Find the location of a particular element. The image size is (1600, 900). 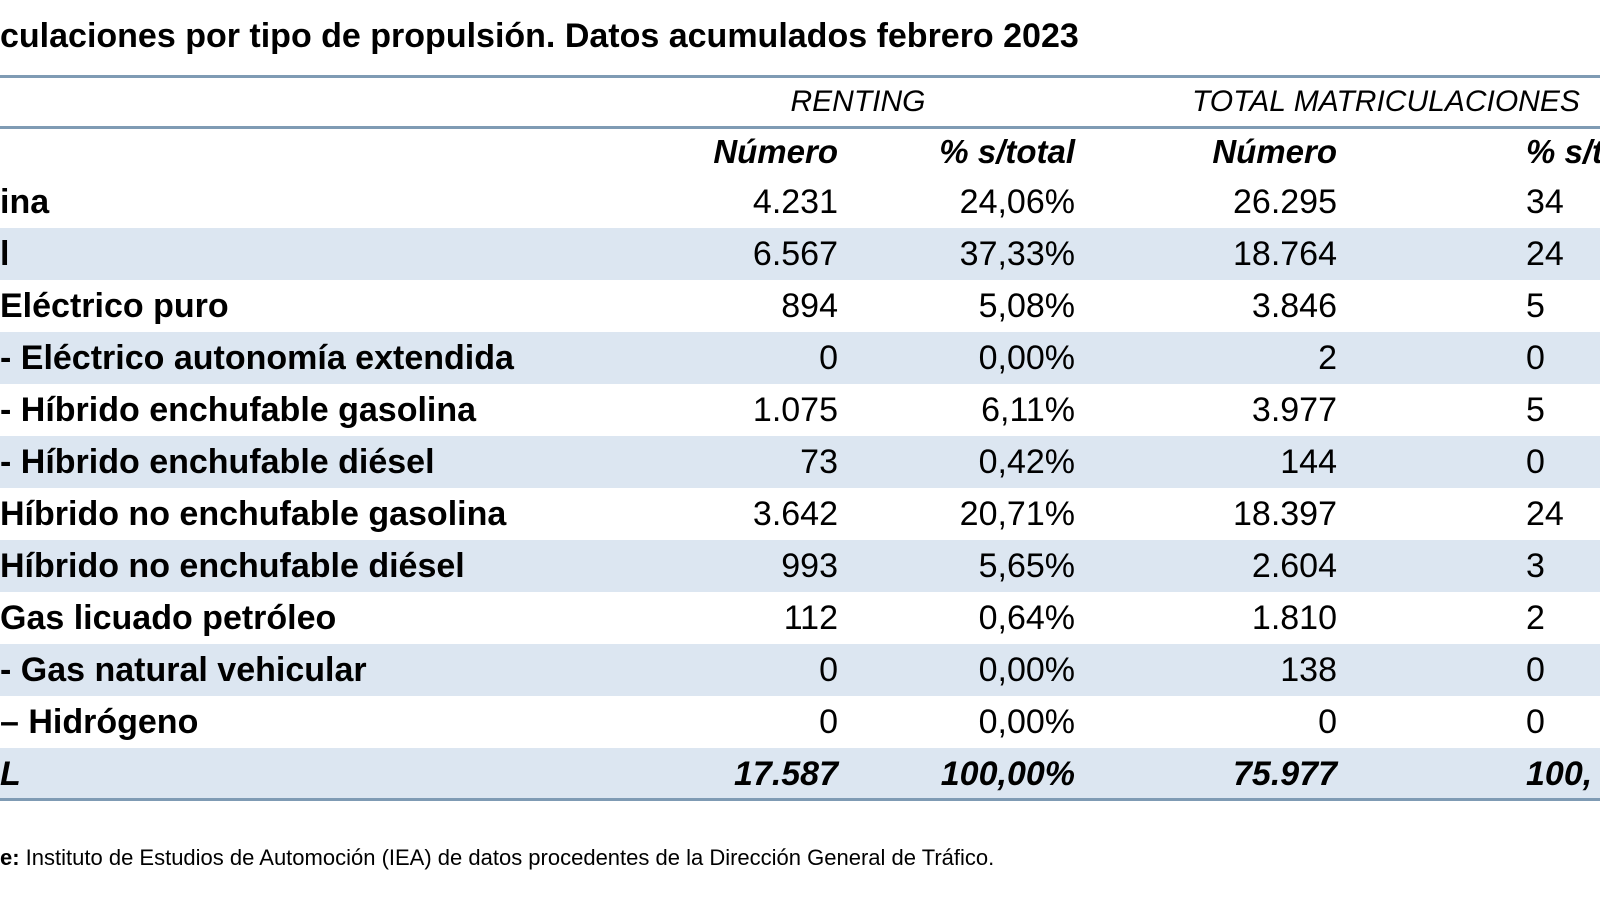

total-pct-cell: 100, is located at coordinates (1559, 774).